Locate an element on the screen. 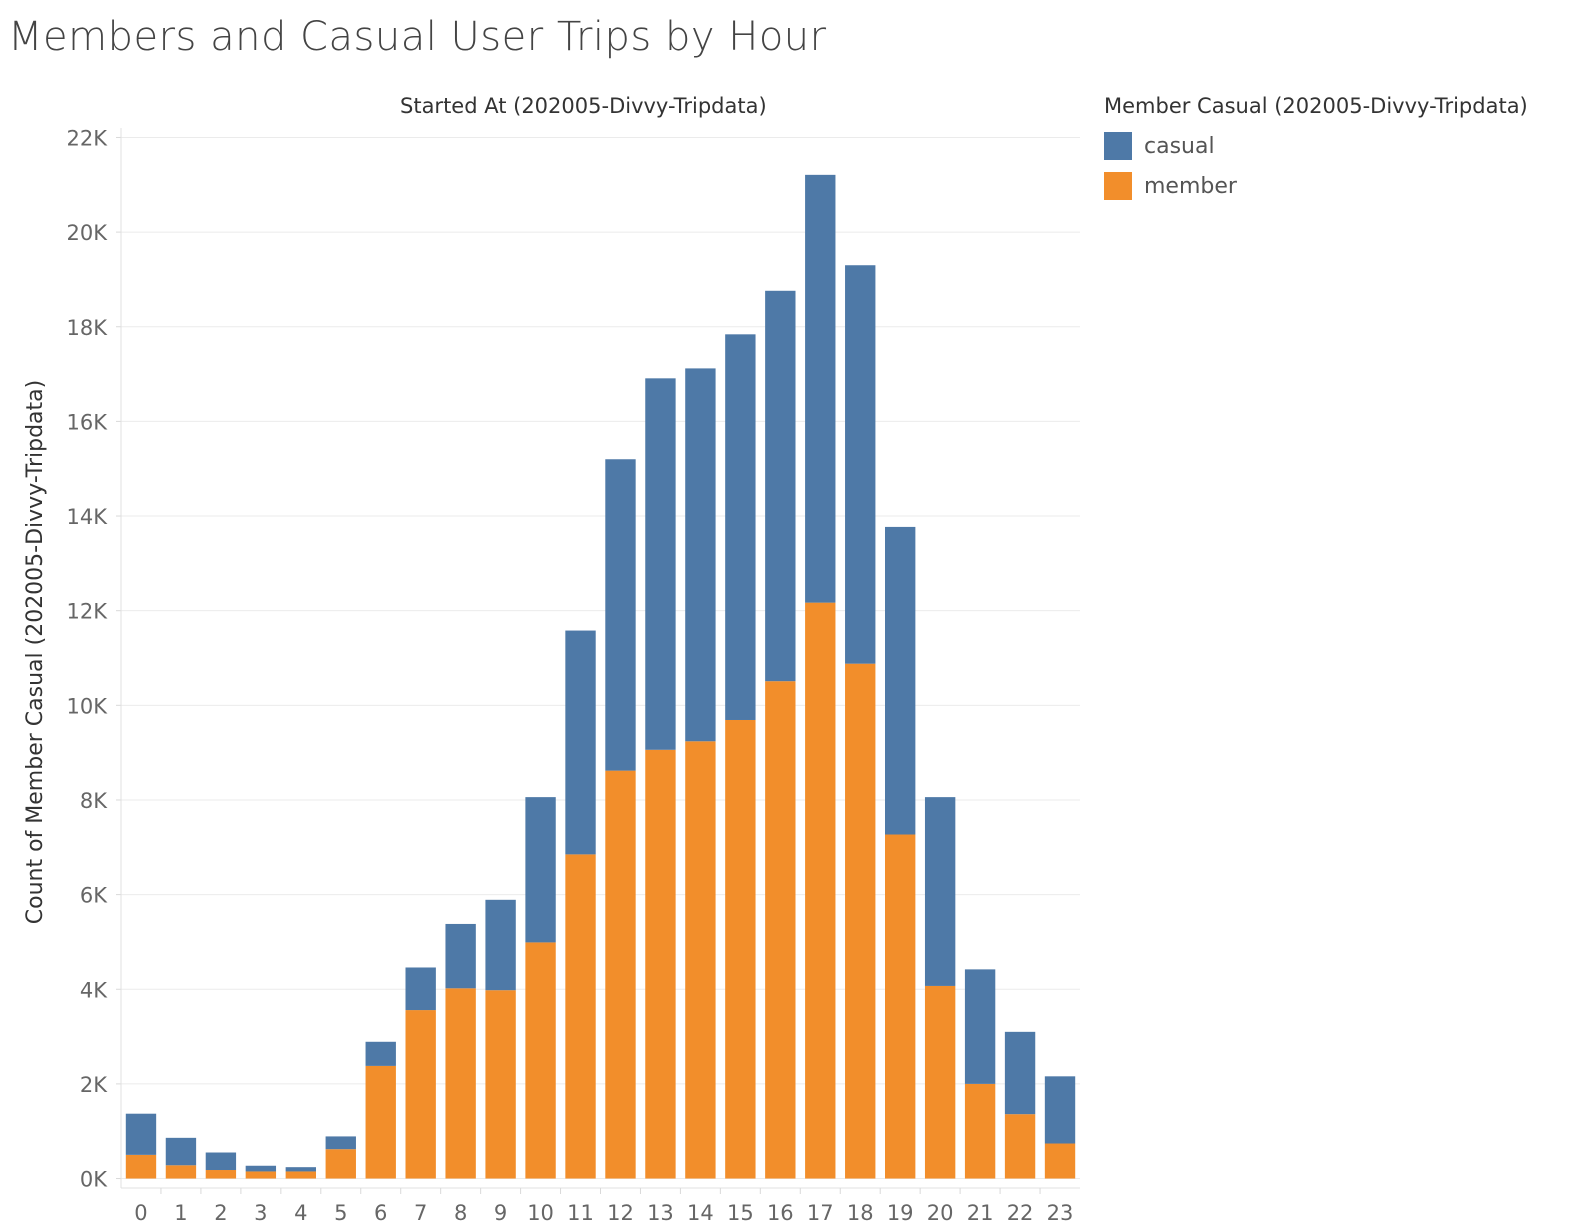  x-tick-label: 22 is located at coordinates (1020, 1213).